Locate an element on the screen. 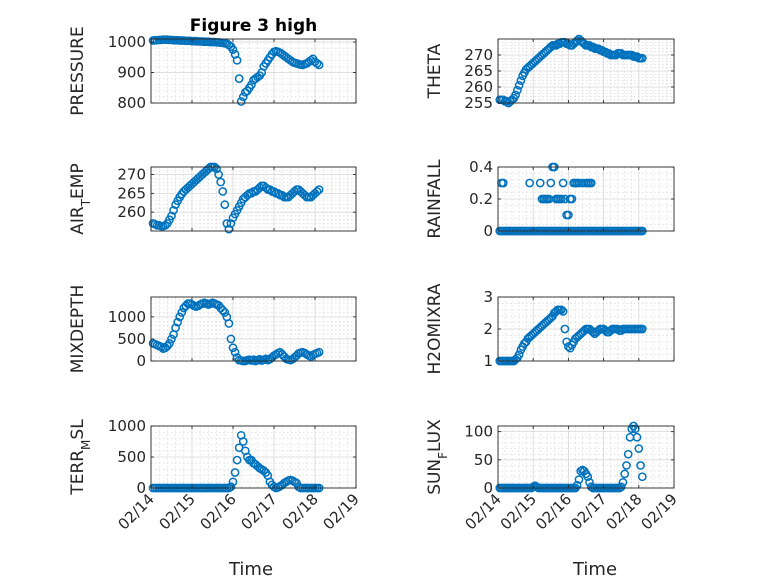 The height and width of the screenshot is (583, 778). y-axis-label: MIXDEPTH is located at coordinates (78, 329).